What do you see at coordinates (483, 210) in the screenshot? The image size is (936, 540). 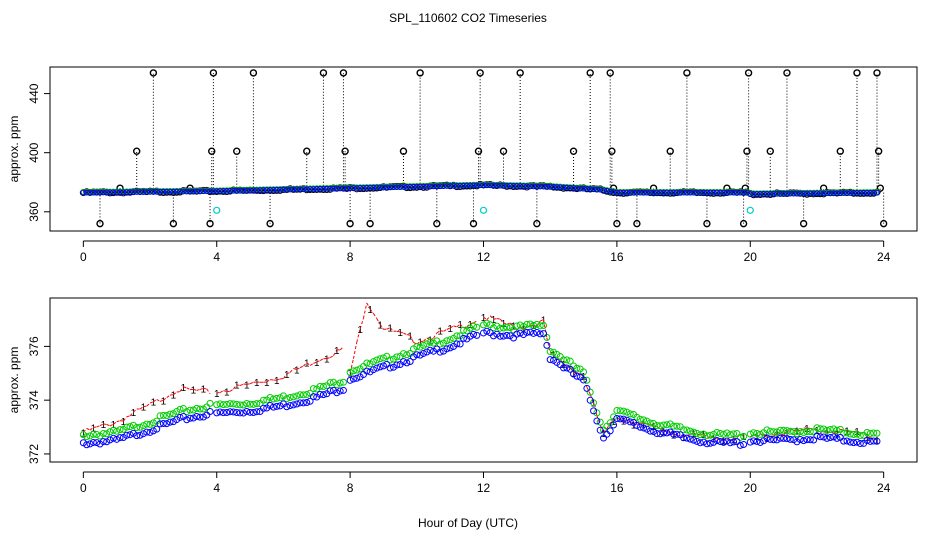 I see `flagged-series` at bounding box center [483, 210].